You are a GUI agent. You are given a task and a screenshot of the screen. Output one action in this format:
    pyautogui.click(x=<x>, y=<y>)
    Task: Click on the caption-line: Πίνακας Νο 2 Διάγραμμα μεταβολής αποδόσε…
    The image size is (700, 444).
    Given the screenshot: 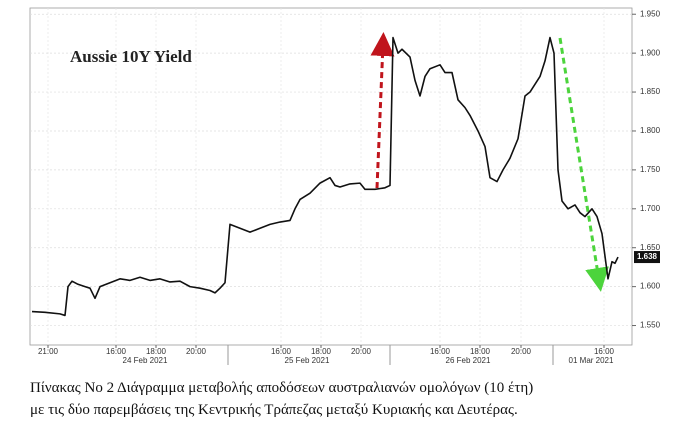 What is the action you would take?
    pyautogui.click(x=281, y=388)
    